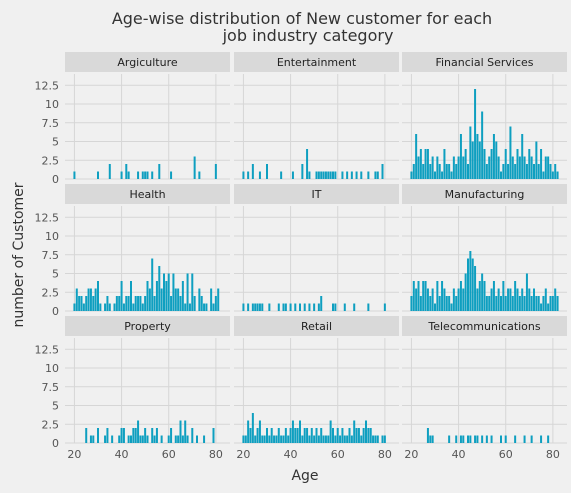 The height and width of the screenshot is (493, 571). Describe the element at coordinates (55, 179) in the screenshot. I see `y-tick-label: 0` at that location.